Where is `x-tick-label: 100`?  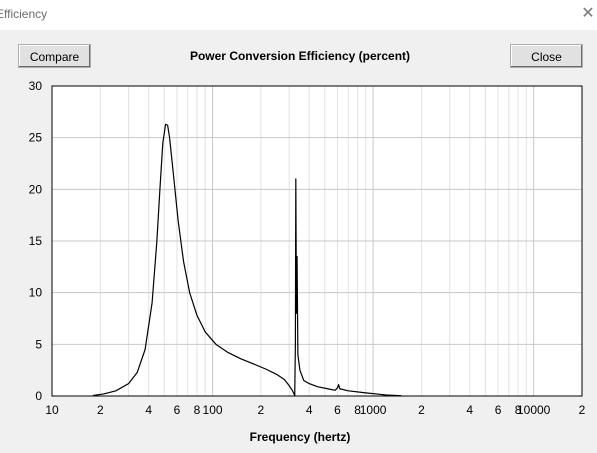 x-tick-label: 100 is located at coordinates (213, 410).